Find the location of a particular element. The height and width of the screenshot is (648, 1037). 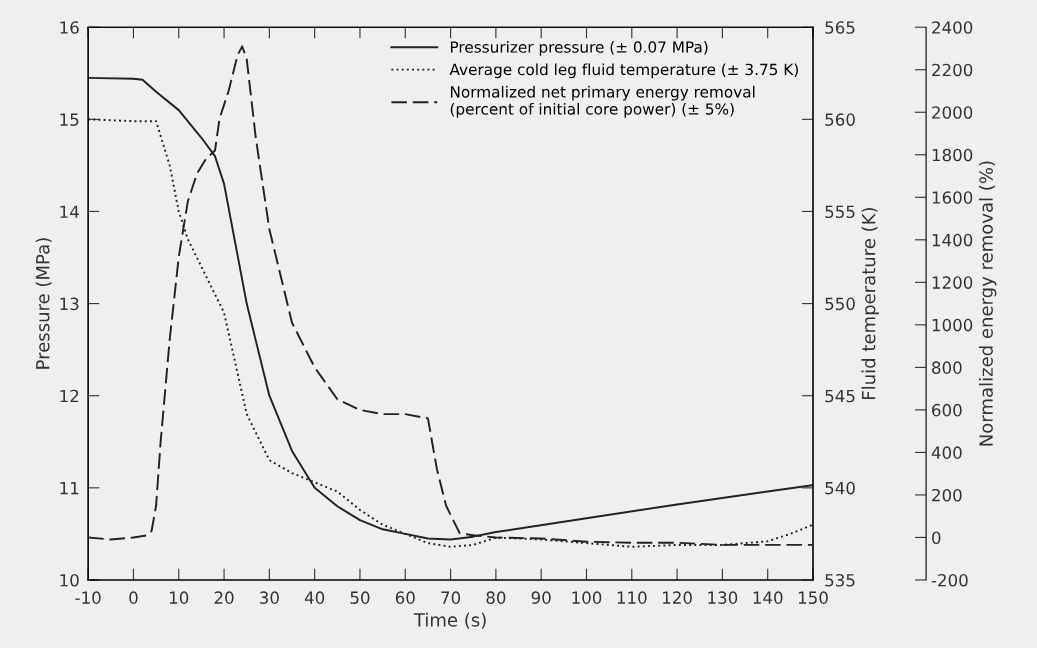

y-tick-label: 11 is located at coordinates (69, 488).